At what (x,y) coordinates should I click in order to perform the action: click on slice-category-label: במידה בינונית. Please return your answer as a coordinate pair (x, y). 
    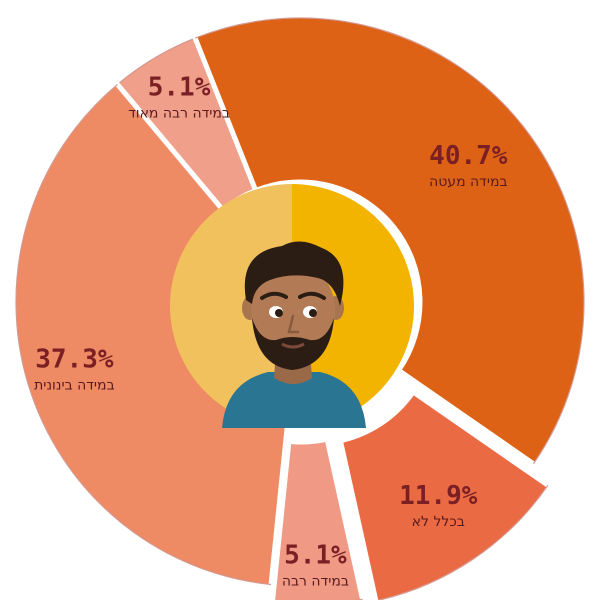
    Looking at the image, I should click on (74, 385).